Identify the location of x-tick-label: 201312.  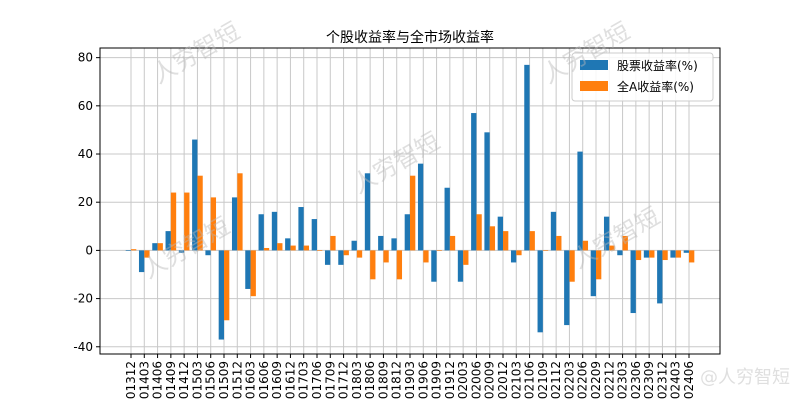
(131, 380).